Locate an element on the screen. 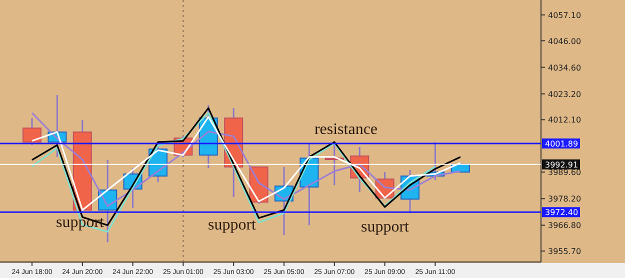 This screenshot has width=625, height=278. y-tick-label: 3978.20 is located at coordinates (565, 199).